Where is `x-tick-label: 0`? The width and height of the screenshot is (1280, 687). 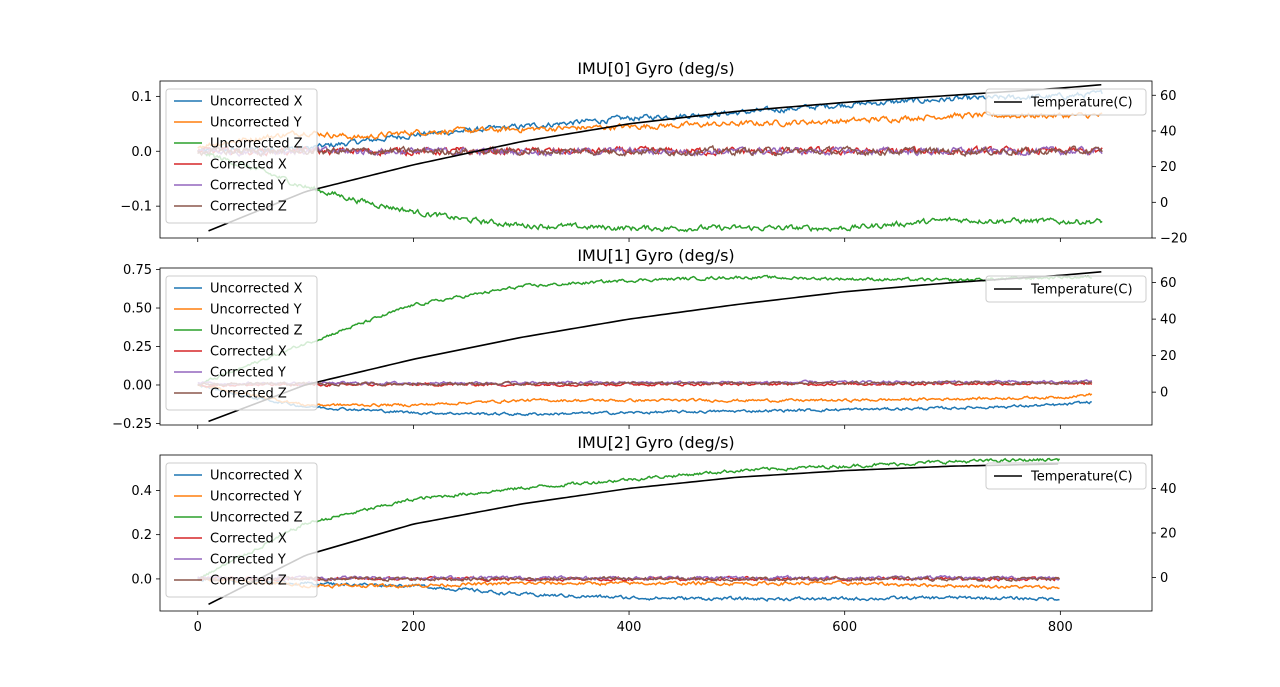
x-tick-label: 0 is located at coordinates (198, 627).